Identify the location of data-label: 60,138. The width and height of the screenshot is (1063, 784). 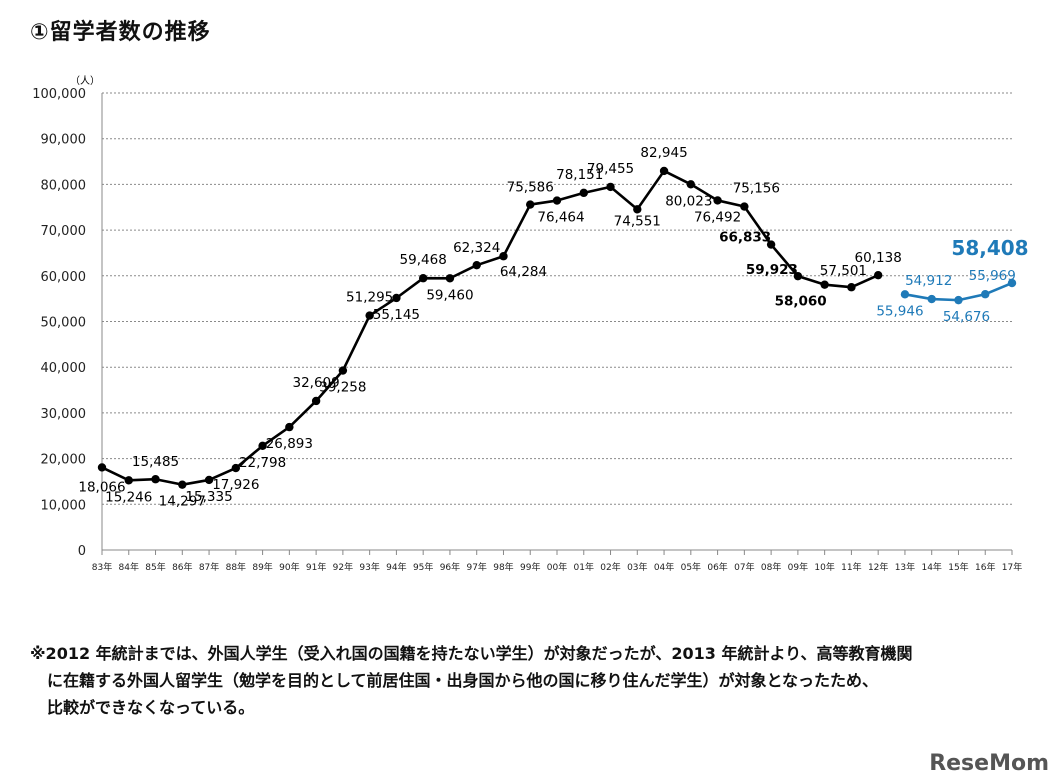
(878, 258).